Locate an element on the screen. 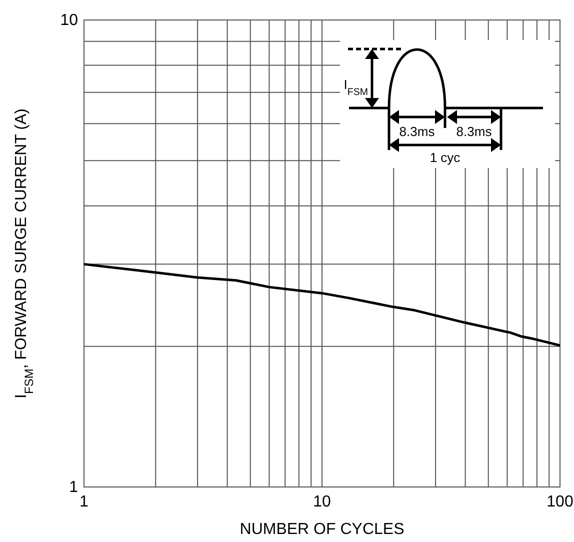  annotation: I$_{FSM}$ is located at coordinates (356, 87).